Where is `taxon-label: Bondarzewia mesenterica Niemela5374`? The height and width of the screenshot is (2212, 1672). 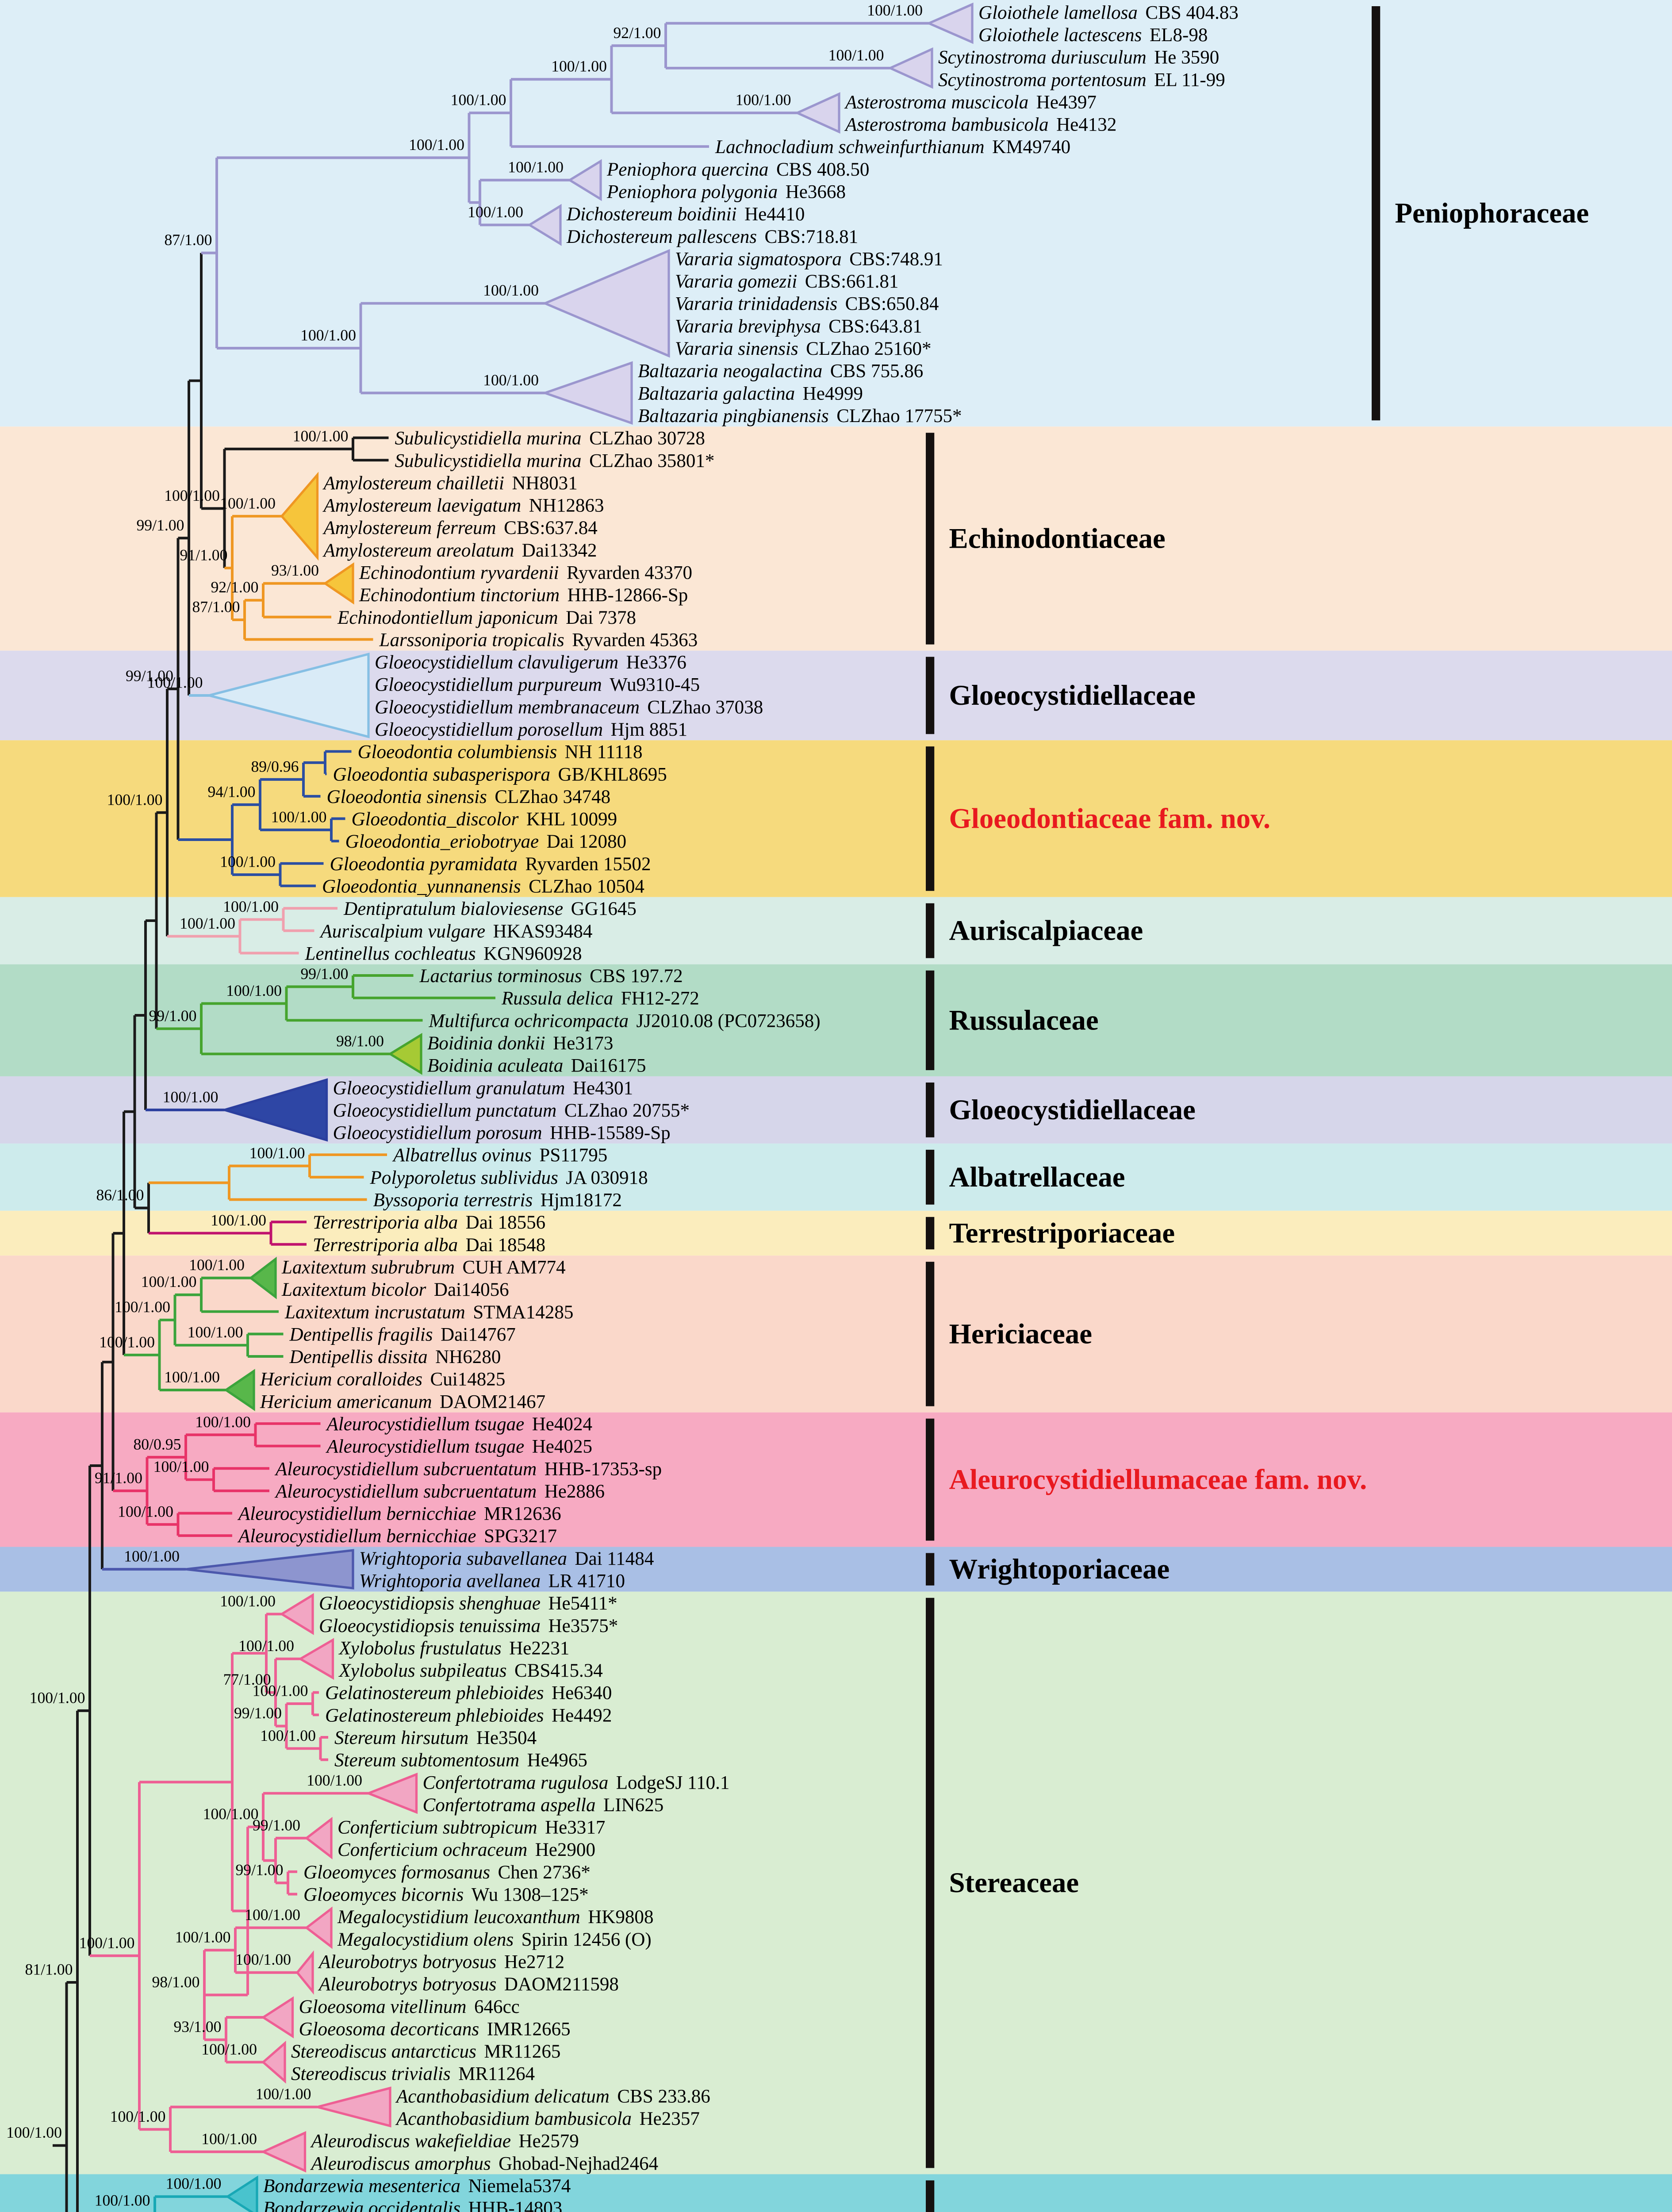 taxon-label: Bondarzewia mesenterica Niemela5374 is located at coordinates (417, 2186).